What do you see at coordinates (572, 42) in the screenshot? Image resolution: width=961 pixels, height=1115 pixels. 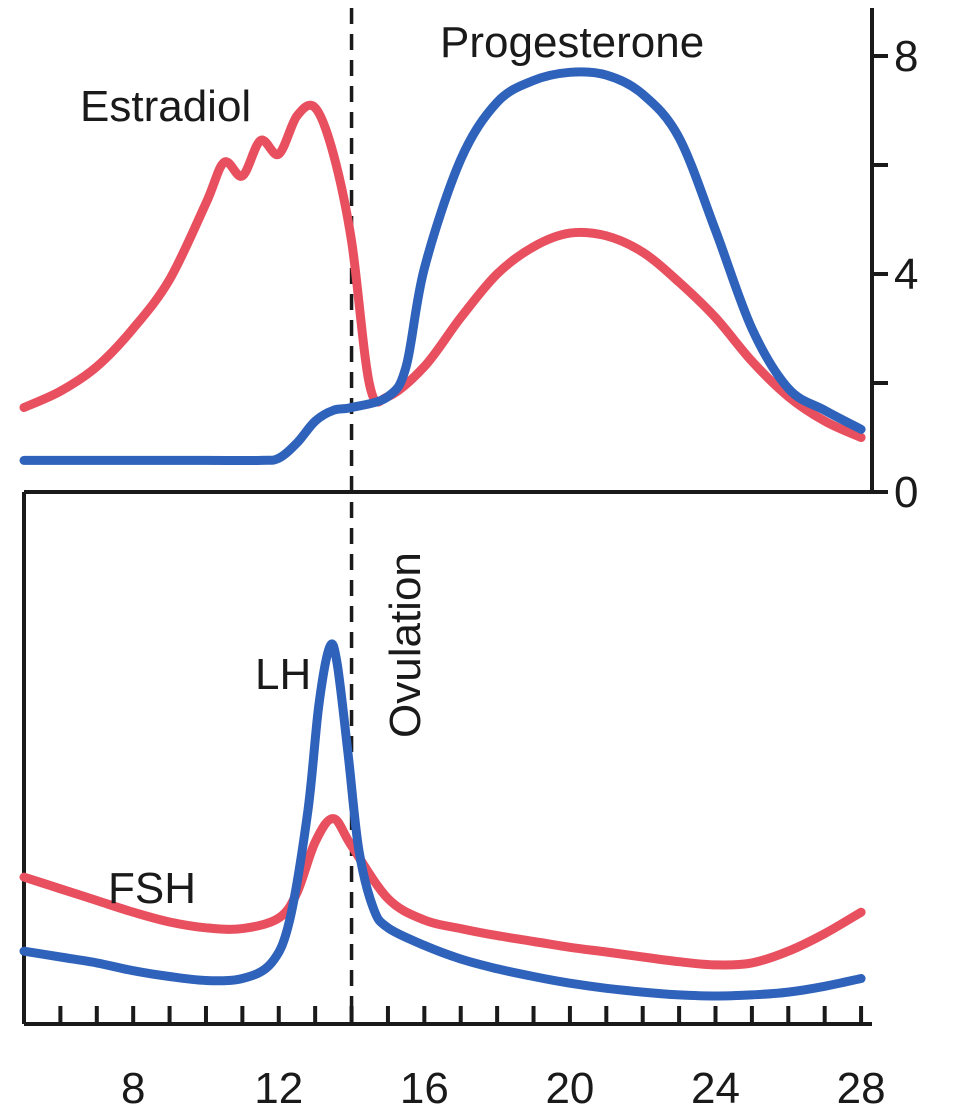 I see `progesterone-label: Progesterone` at bounding box center [572, 42].